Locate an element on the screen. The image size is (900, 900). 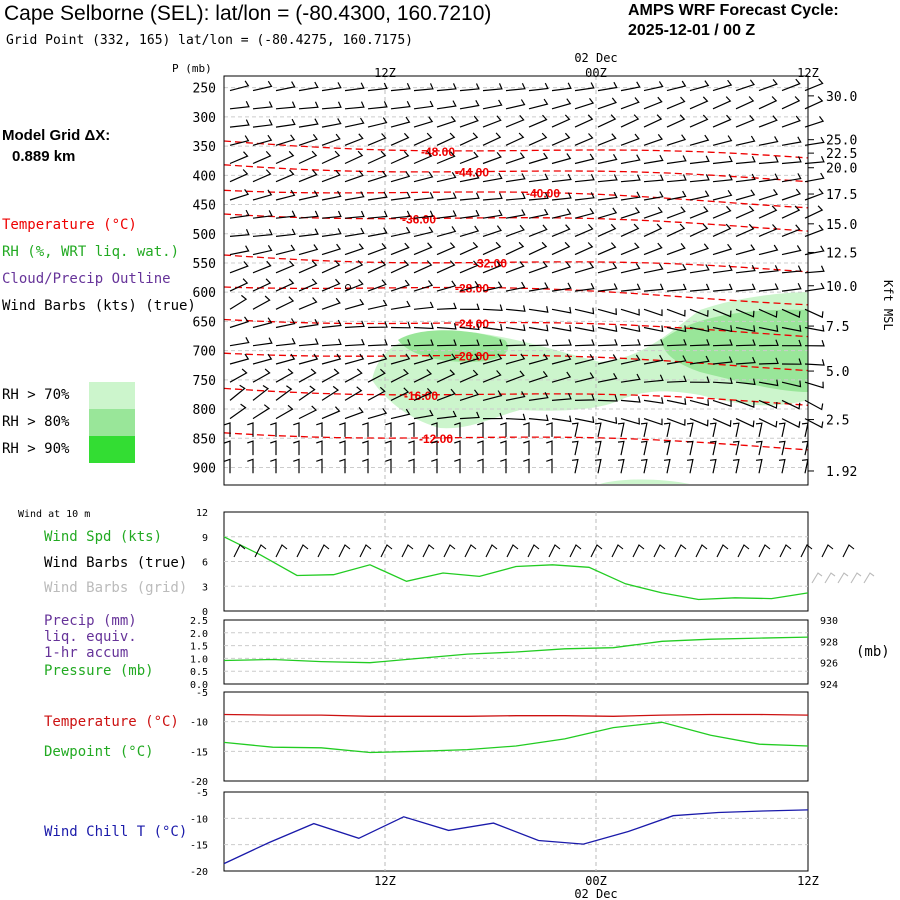
legend-rh70: RH > 70% is located at coordinates (36, 395).